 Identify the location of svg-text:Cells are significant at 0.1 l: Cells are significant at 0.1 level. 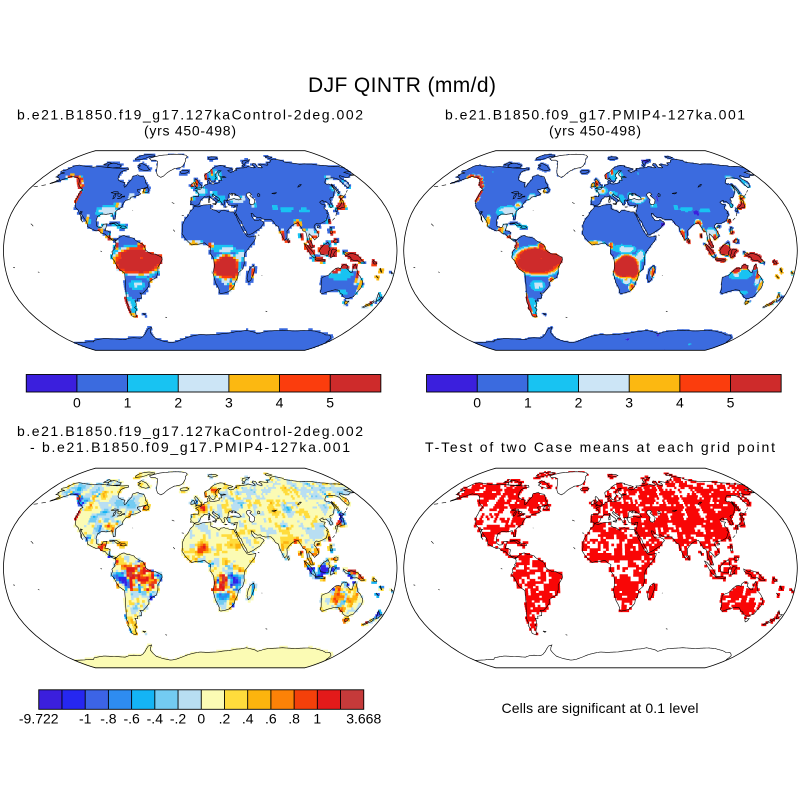
(600, 708).